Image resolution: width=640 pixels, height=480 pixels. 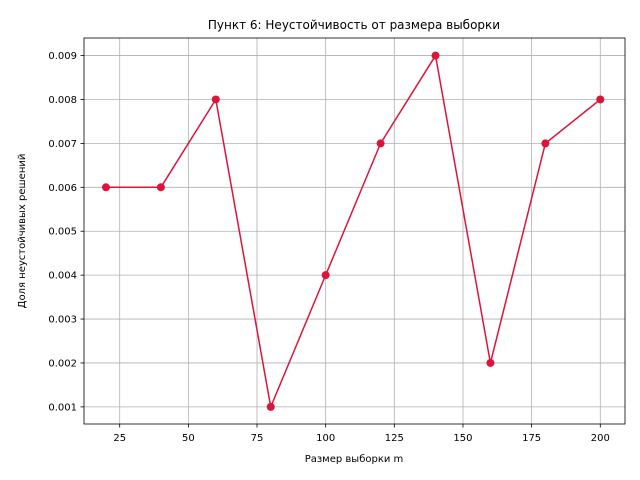 What do you see at coordinates (62, 100) in the screenshot?
I see `y-tick-label: 0.008` at bounding box center [62, 100].